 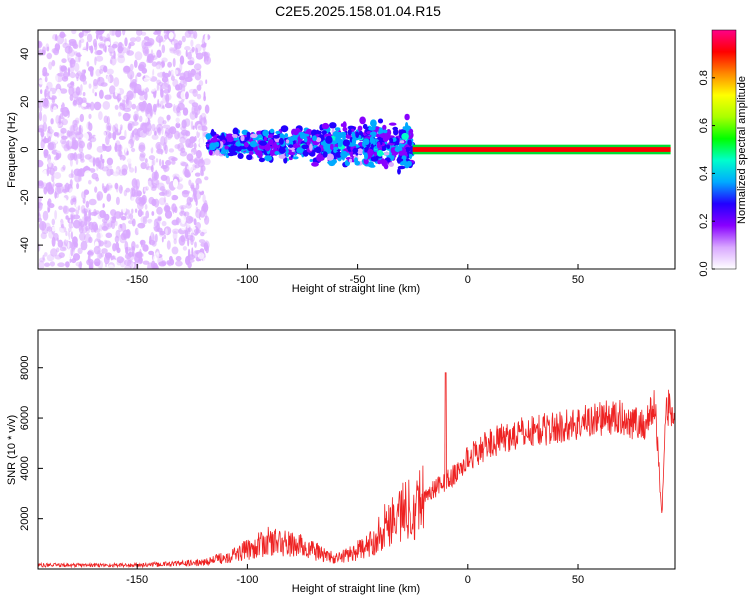 I want to click on y-tick-label: 4000, so click(x=25, y=468).